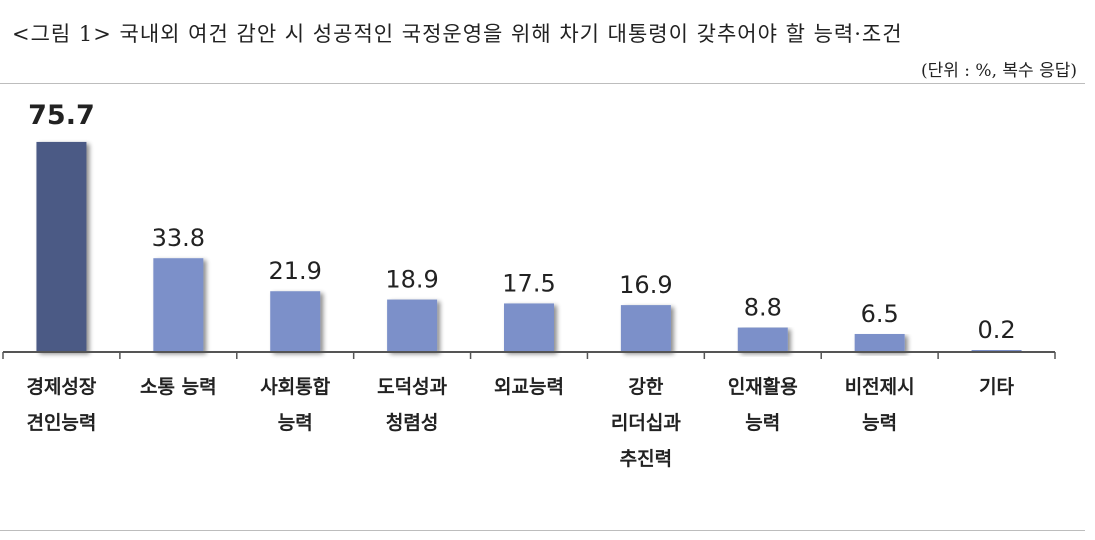 Image resolution: width=1095 pixels, height=540 pixels. Describe the element at coordinates (178, 387) in the screenshot. I see `category-label-1: 소통 능력` at that location.